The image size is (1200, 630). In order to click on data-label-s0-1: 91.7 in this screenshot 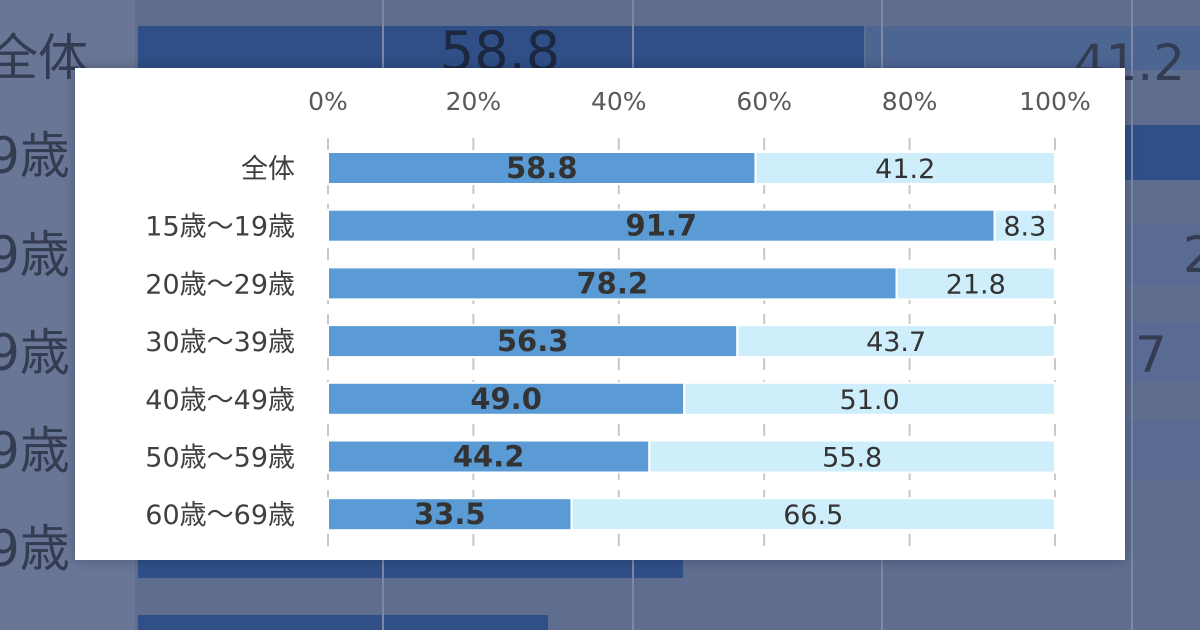, I will do `click(662, 226)`.